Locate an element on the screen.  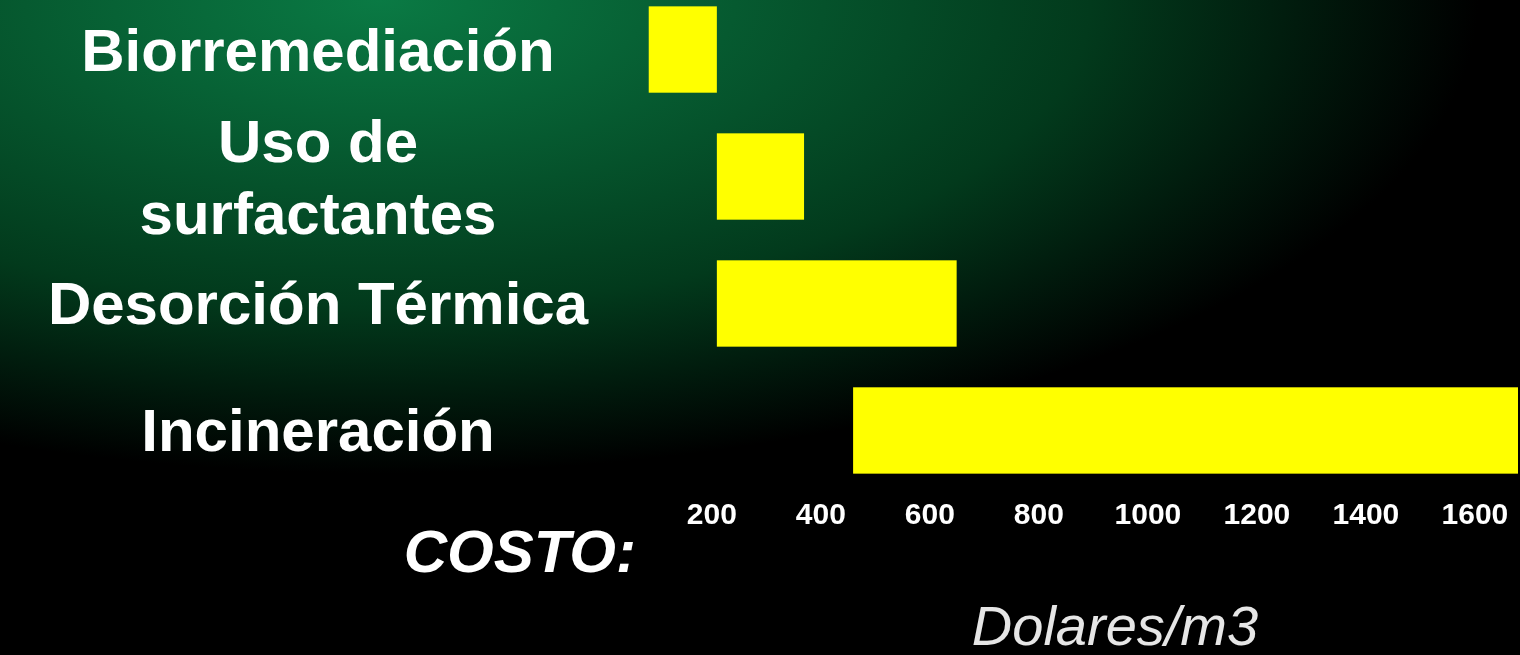
y-tick-label: Uso de surfactantes is located at coordinates (318, 177).